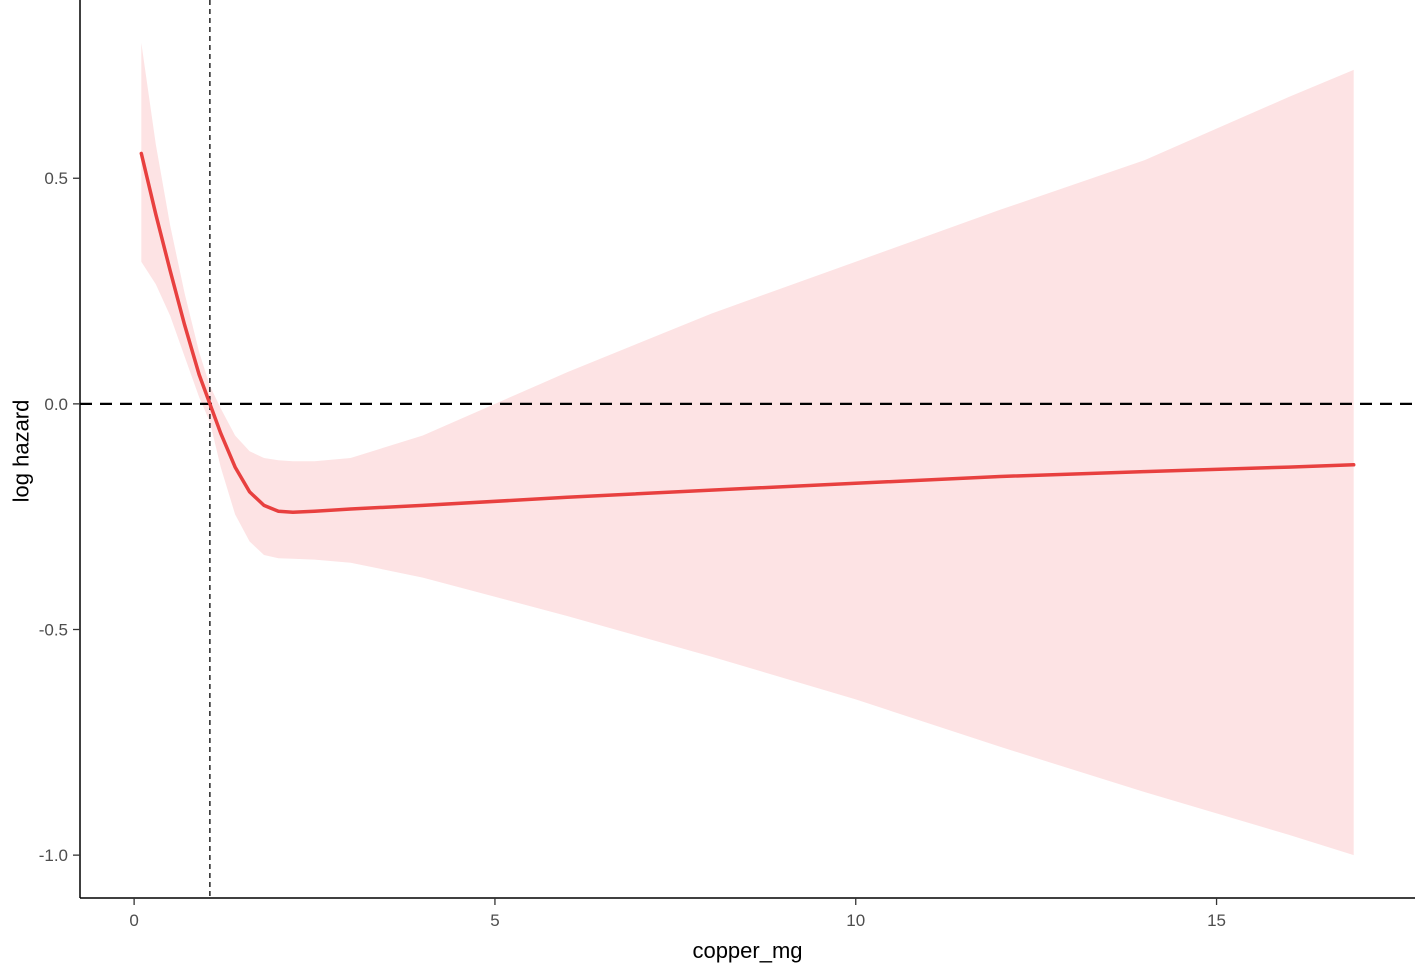 Image resolution: width=1418 pixels, height=966 pixels. What do you see at coordinates (56, 404) in the screenshot?
I see `y-tick-label: 0.0` at bounding box center [56, 404].